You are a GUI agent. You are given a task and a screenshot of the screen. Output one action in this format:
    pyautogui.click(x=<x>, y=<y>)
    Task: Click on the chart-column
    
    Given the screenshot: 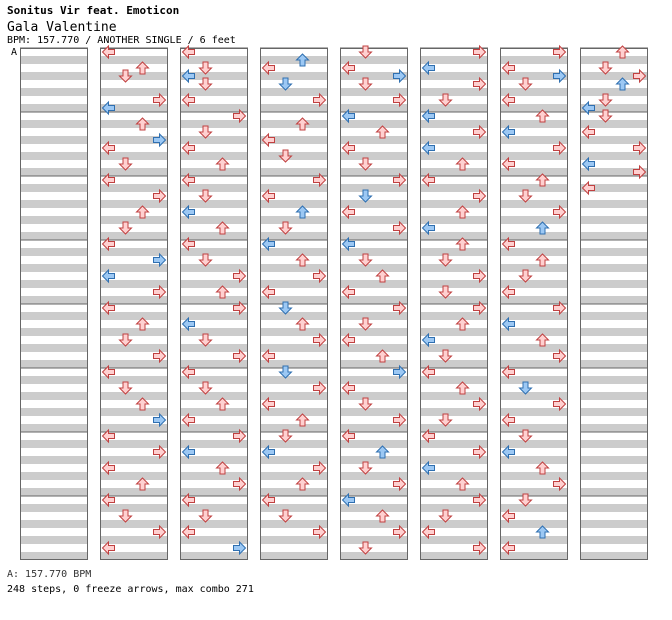 What is the action you would take?
    pyautogui.click(x=294, y=303)
    